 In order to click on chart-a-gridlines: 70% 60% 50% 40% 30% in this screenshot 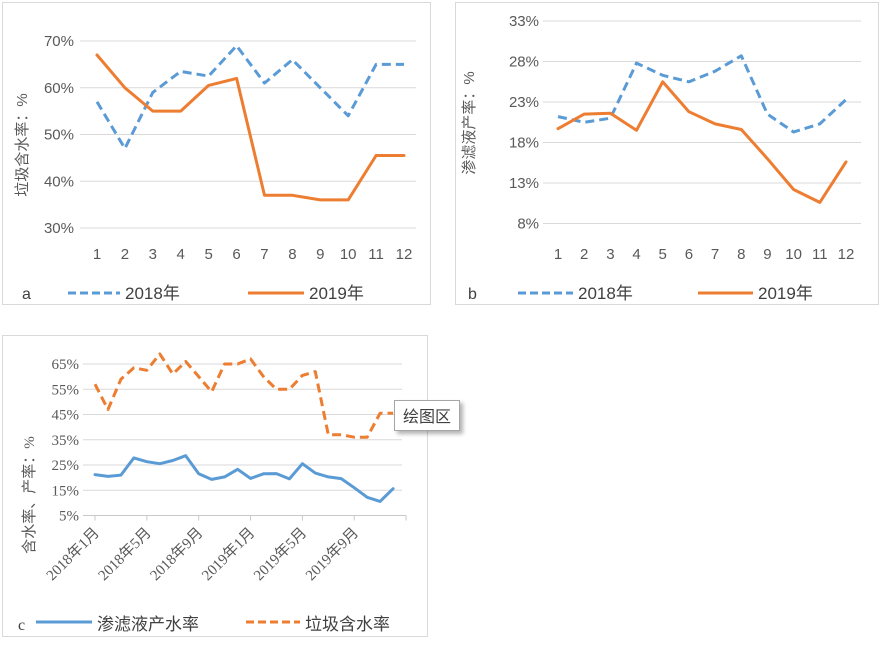, I will do `click(230, 135)`.